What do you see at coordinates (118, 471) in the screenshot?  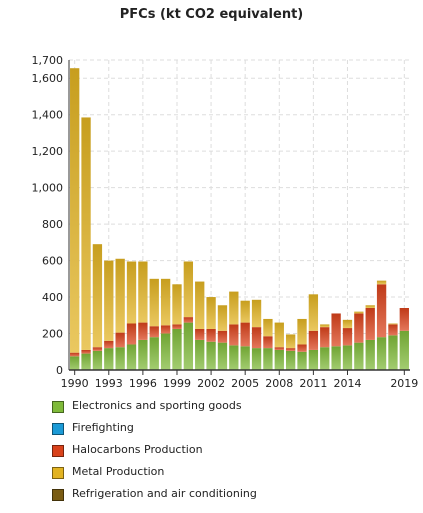 I see `legend-label: Metal Production` at bounding box center [118, 471].